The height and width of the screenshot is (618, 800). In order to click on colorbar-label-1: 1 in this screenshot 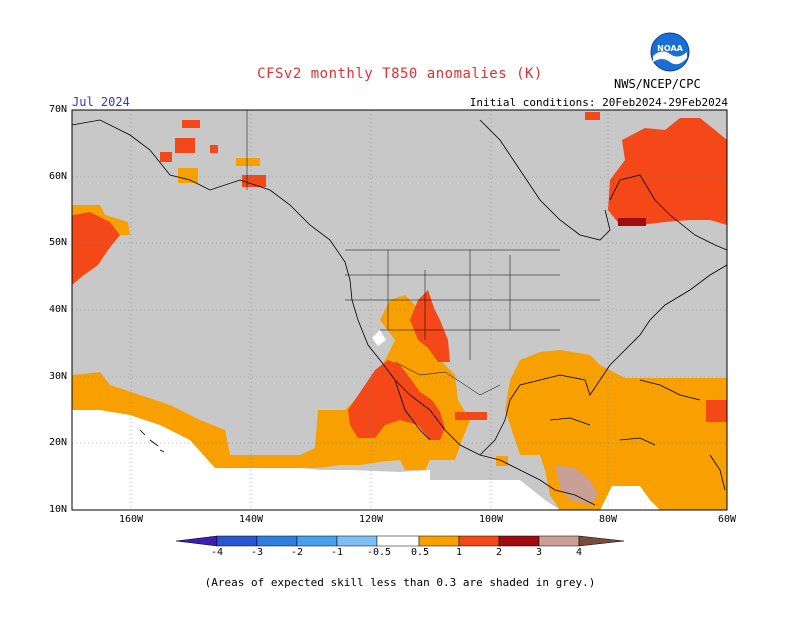, I will do `click(459, 552)`.